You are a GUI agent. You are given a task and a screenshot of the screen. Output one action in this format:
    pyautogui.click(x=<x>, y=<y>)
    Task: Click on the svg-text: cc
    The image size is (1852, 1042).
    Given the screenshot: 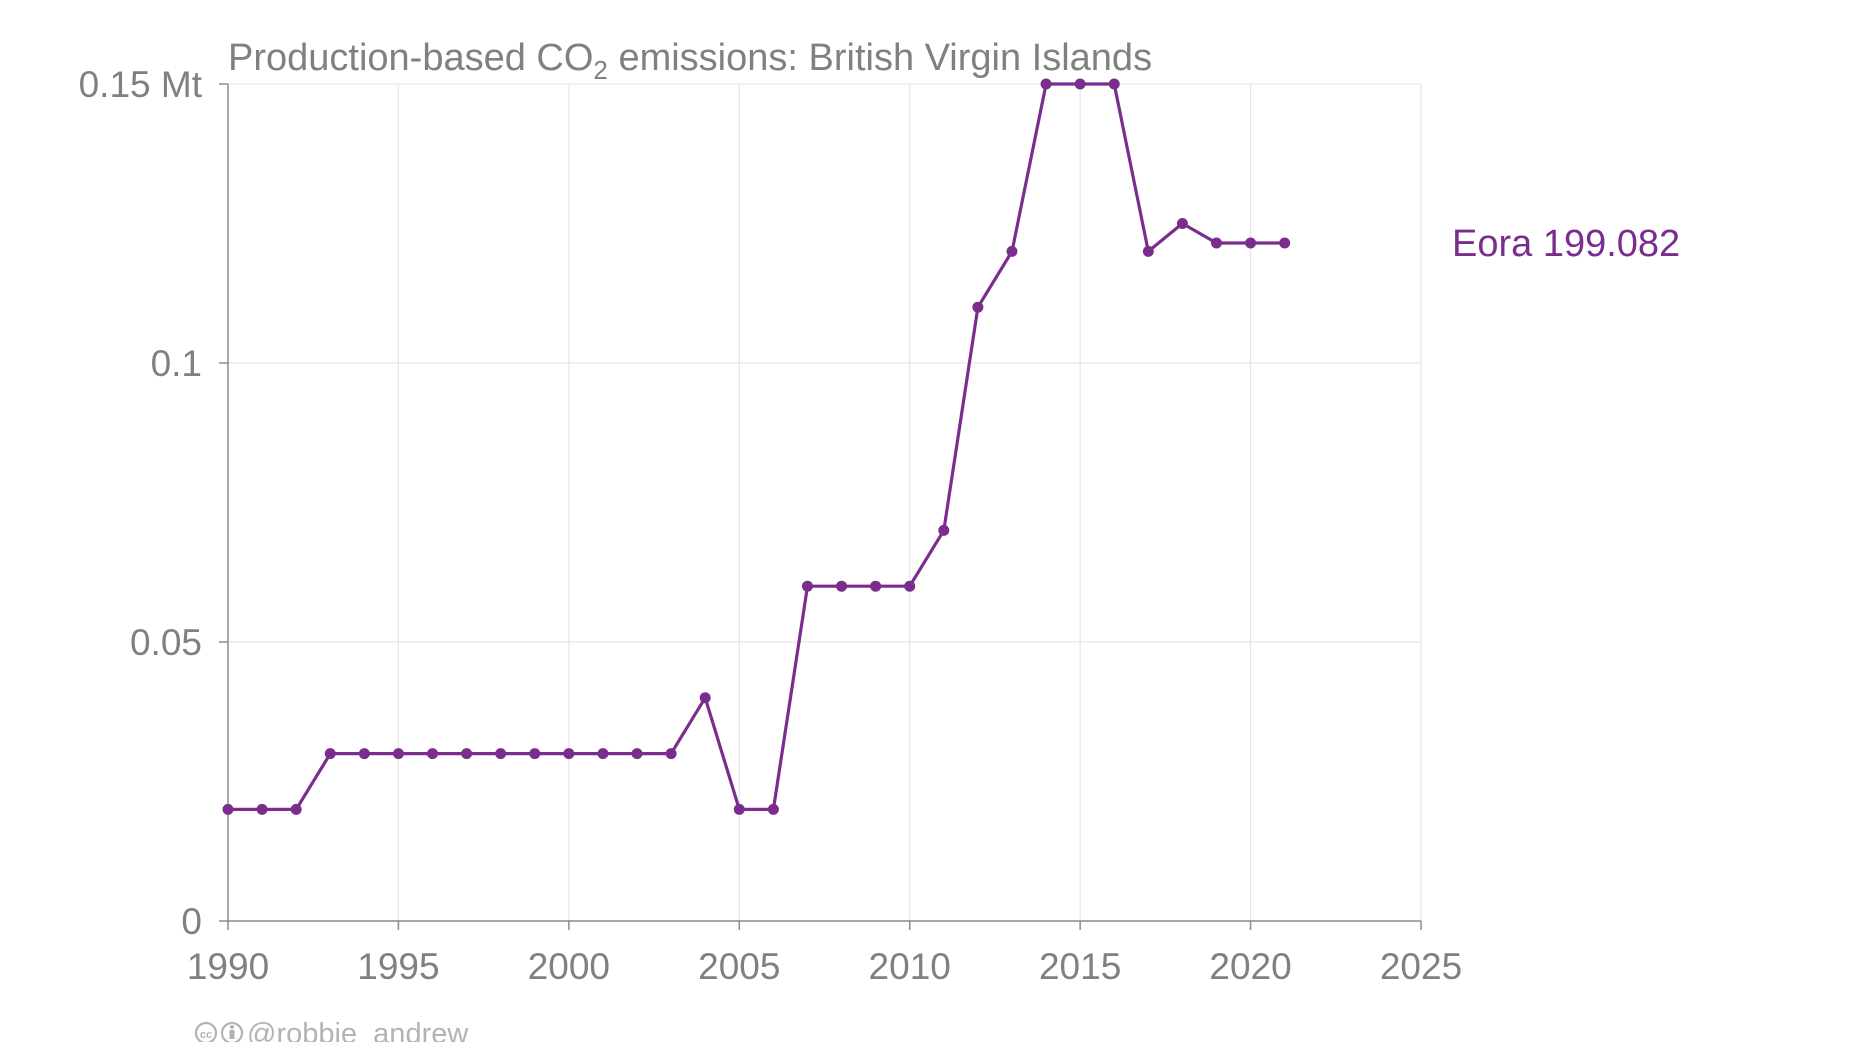 What is the action you would take?
    pyautogui.click(x=206, y=1035)
    